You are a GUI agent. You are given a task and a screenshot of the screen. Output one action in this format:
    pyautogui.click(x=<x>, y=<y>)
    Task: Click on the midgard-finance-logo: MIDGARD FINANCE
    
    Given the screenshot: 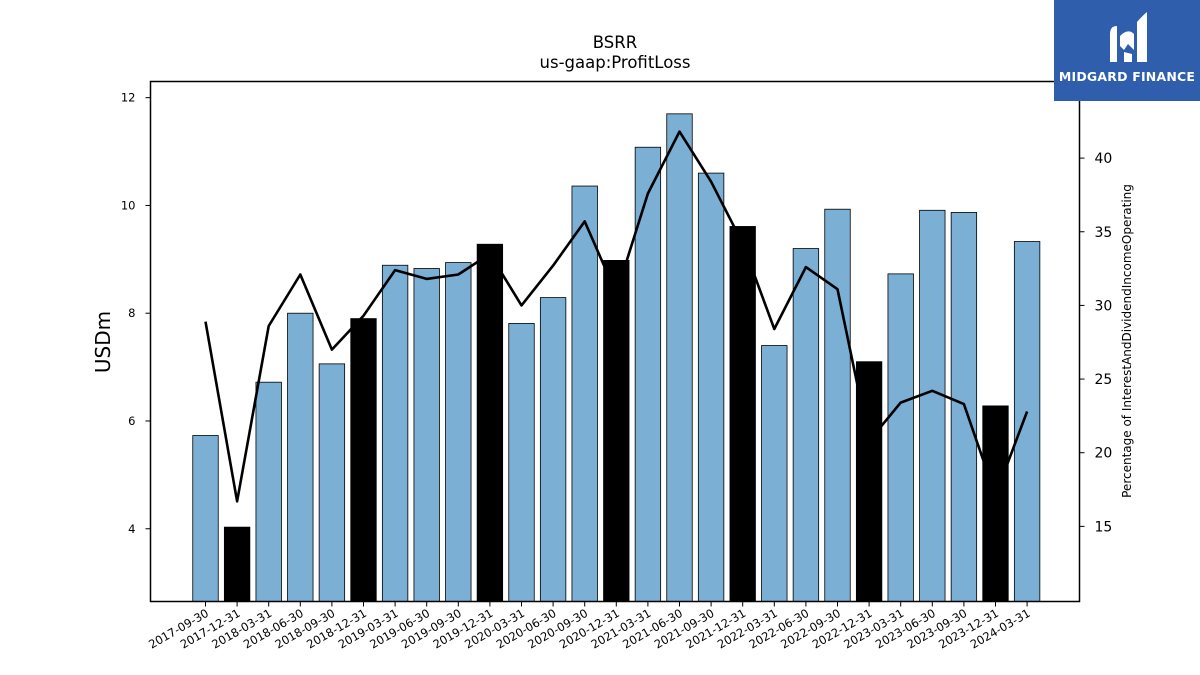 What is the action you would take?
    pyautogui.click(x=1127, y=50)
    